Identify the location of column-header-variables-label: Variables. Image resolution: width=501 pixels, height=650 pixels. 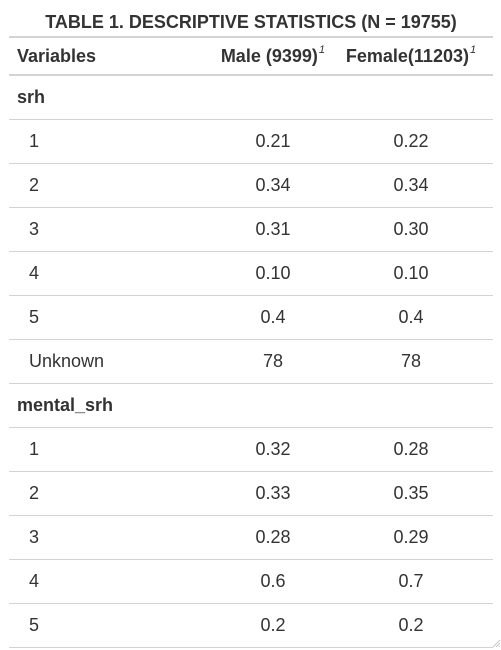
(57, 55).